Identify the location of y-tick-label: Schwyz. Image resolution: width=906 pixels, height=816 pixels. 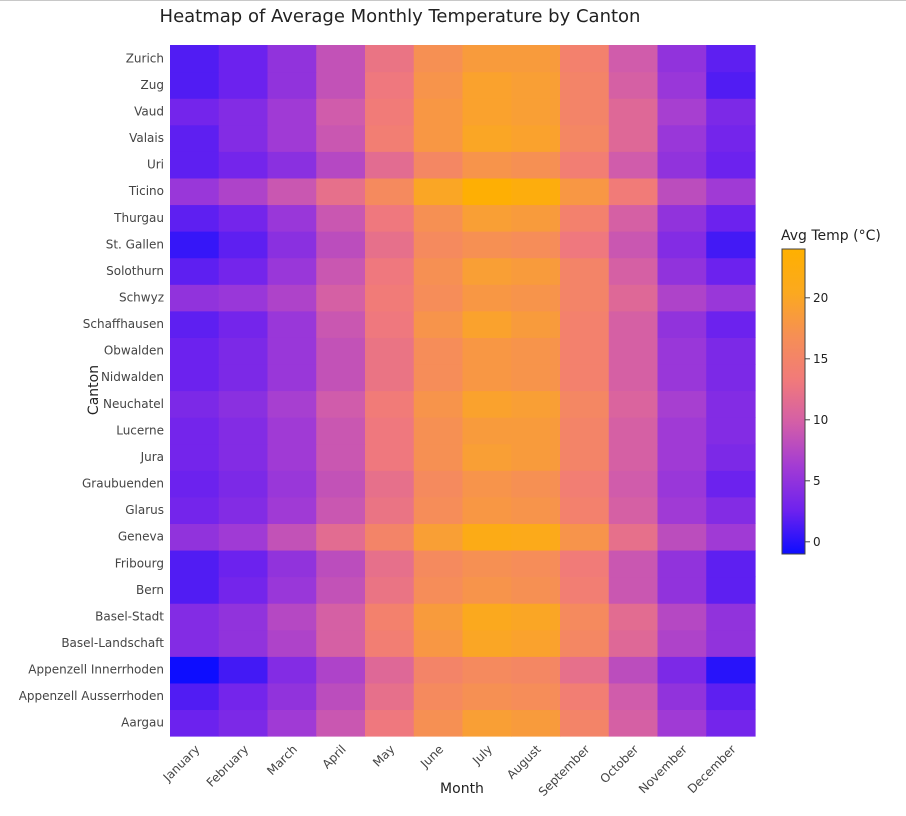
(141, 298).